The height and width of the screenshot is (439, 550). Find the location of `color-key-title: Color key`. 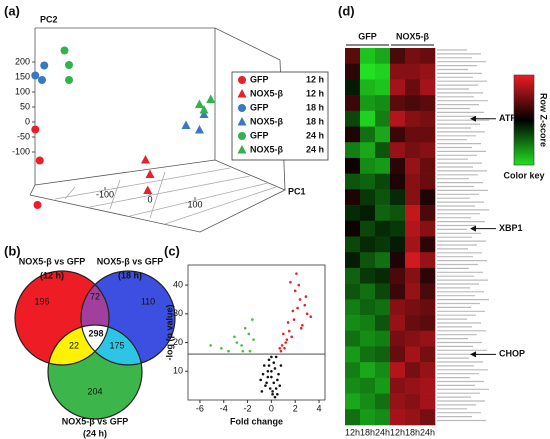

color-key-title: Color key is located at coordinates (523, 175).